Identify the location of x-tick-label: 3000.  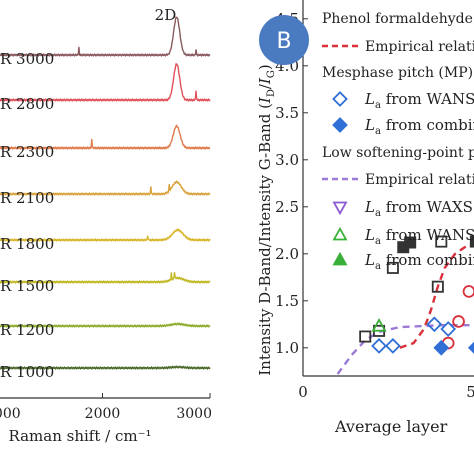
(194, 414).